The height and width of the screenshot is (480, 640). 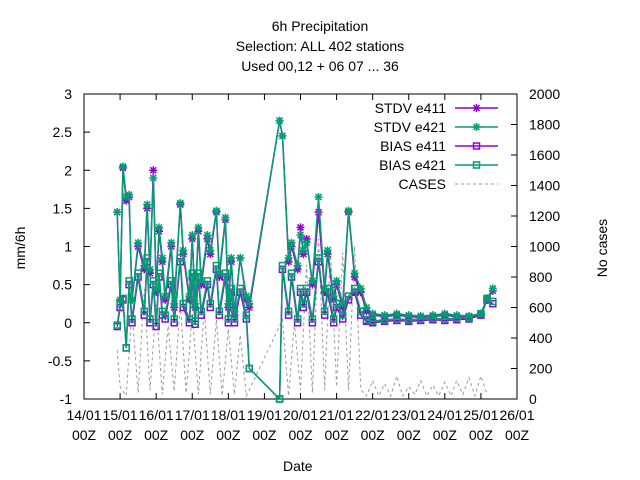 I want to click on y2-tick-label: 1600, so click(x=544, y=155).